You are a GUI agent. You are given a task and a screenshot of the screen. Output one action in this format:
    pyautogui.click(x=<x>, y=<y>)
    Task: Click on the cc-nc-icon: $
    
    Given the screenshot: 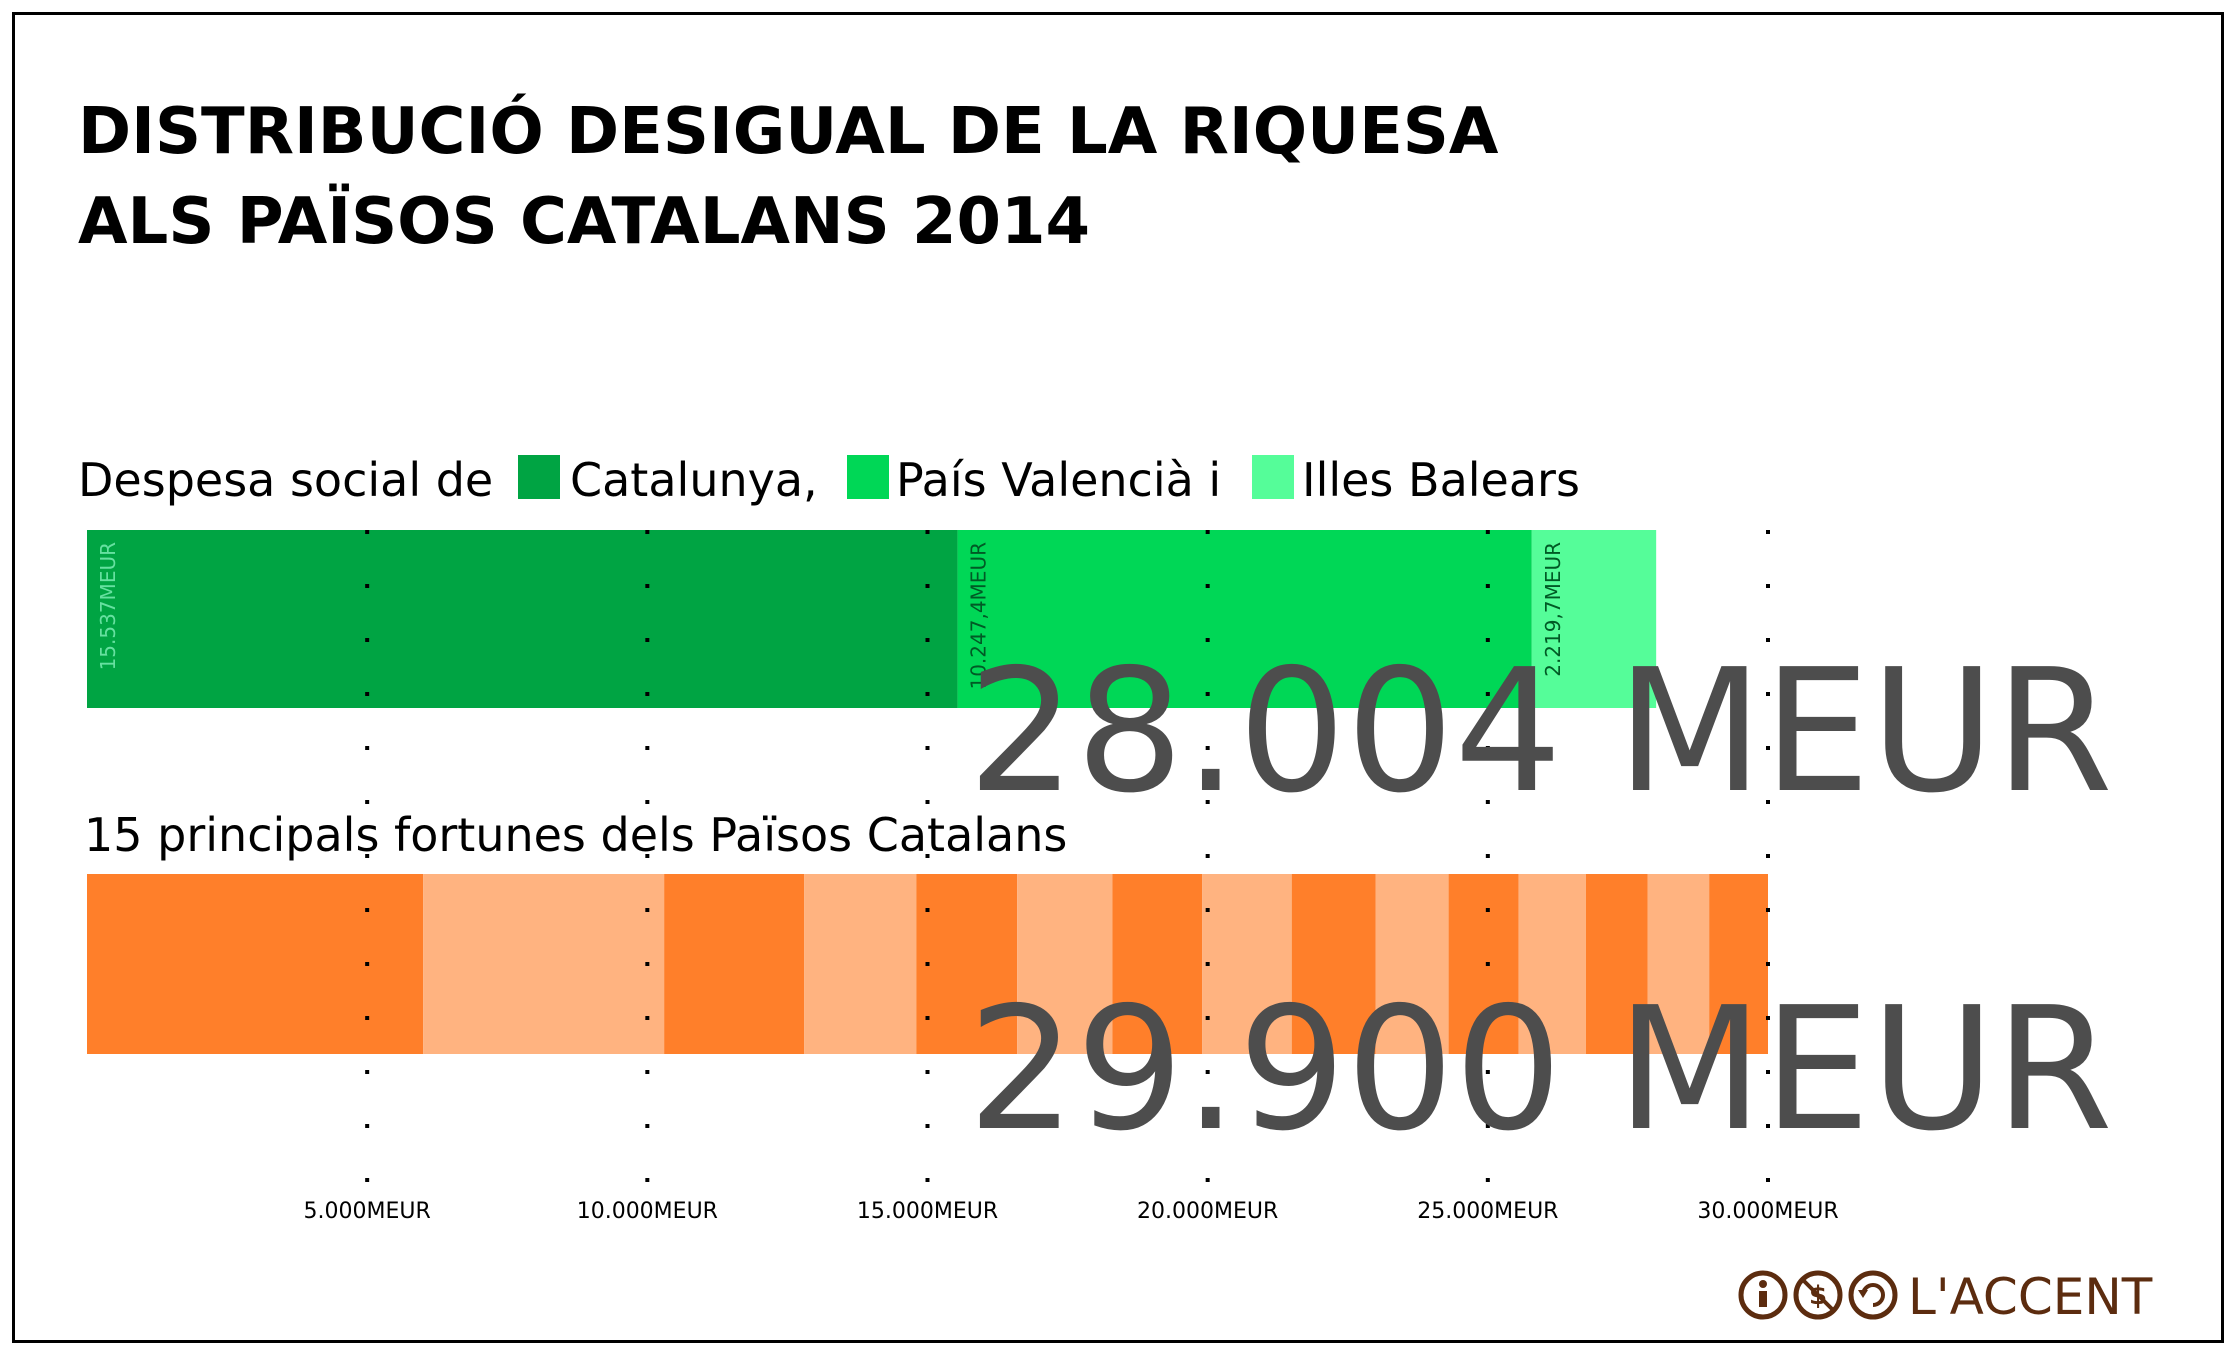 What is the action you would take?
    pyautogui.click(x=1818, y=1295)
    